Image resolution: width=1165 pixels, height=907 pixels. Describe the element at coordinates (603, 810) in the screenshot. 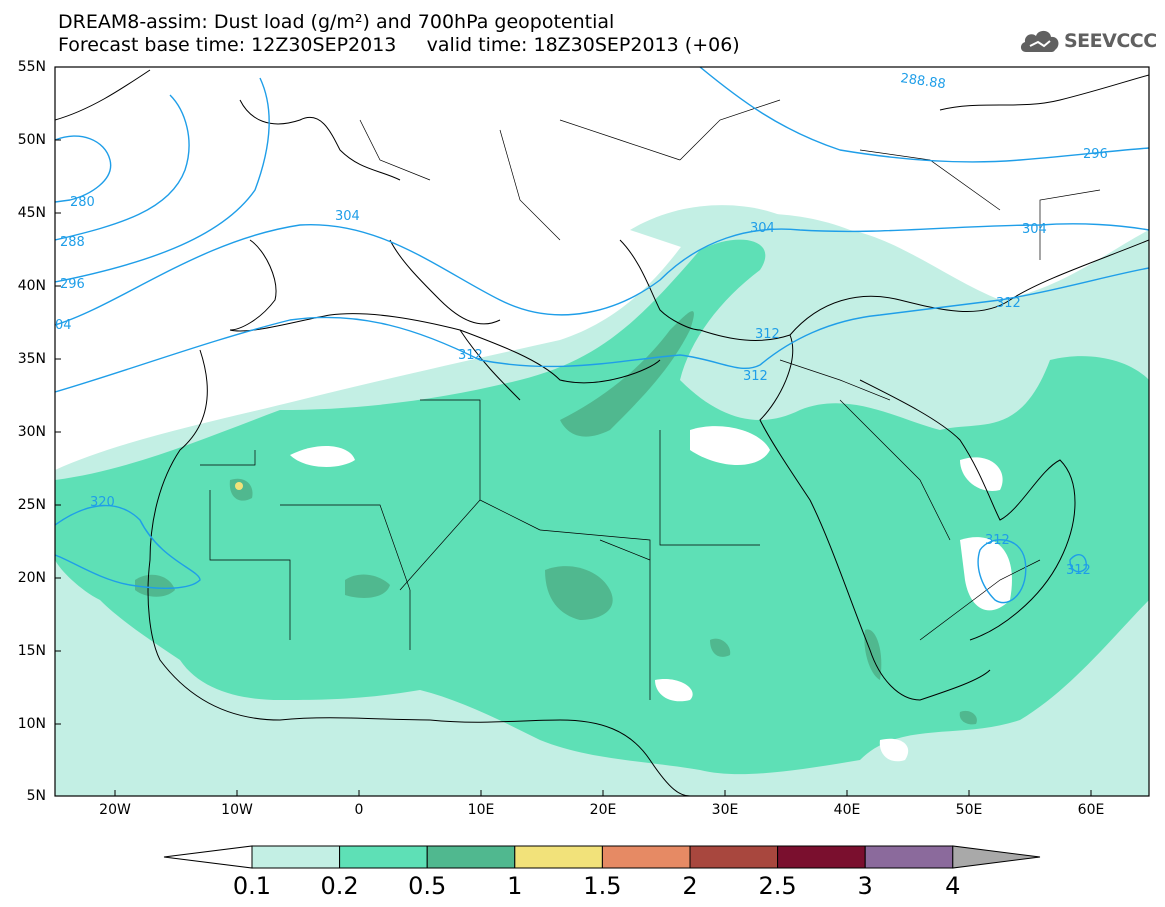

I see `lon-label: 20E` at that location.